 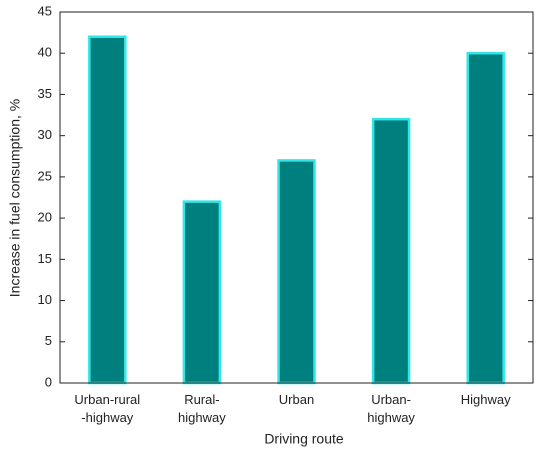 I want to click on x-tick-label: Urban-rural -highway, so click(x=107, y=408).